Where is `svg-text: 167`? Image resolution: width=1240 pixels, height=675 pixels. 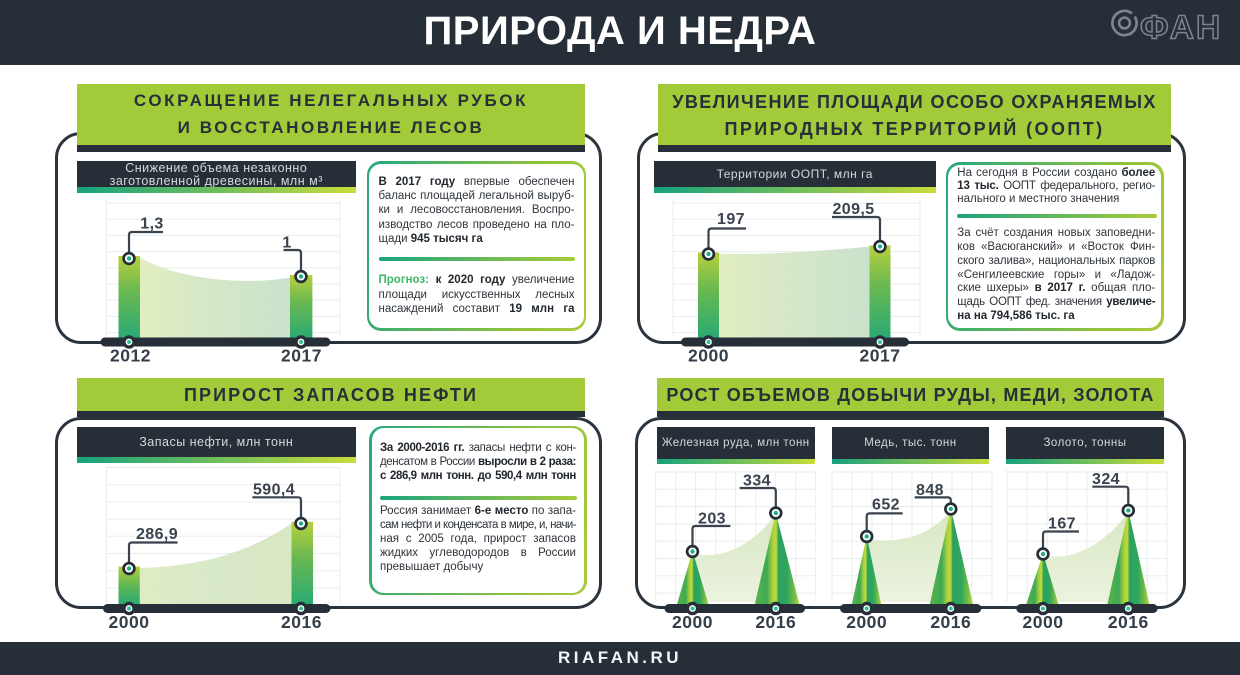
svg-text: 167 is located at coordinates (1062, 524).